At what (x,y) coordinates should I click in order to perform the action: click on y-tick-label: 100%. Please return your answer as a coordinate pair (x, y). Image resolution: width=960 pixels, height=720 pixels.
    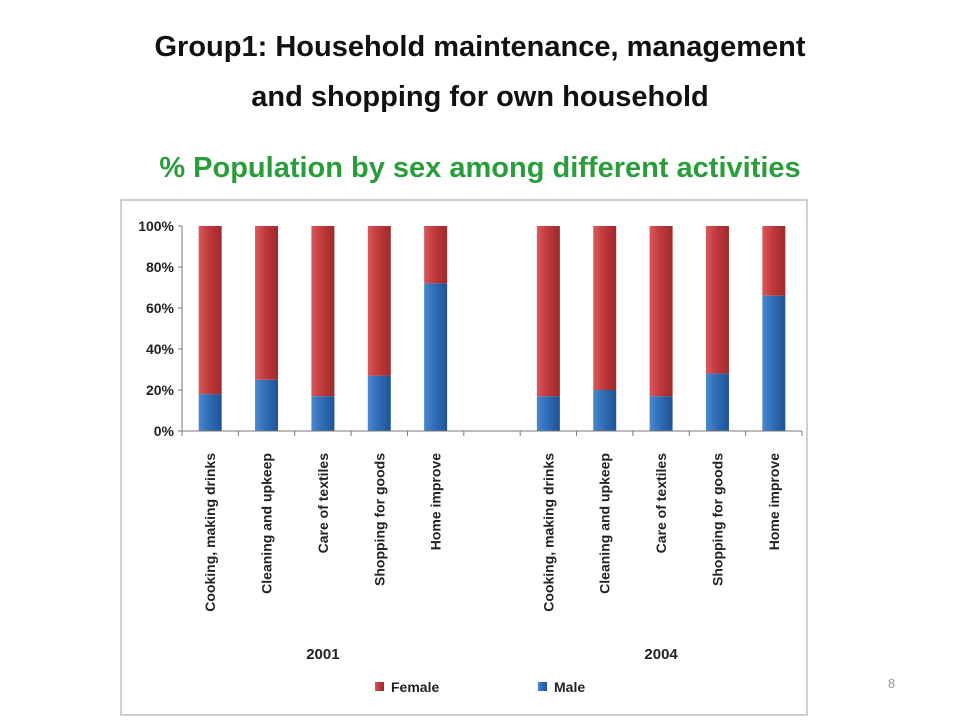
    Looking at the image, I should click on (156, 226).